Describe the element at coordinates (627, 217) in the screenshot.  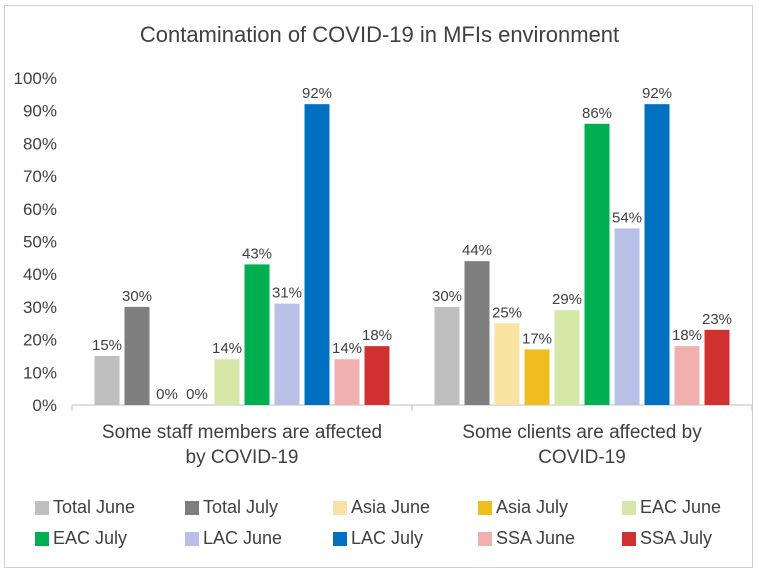
I see `data-label: 54%` at that location.